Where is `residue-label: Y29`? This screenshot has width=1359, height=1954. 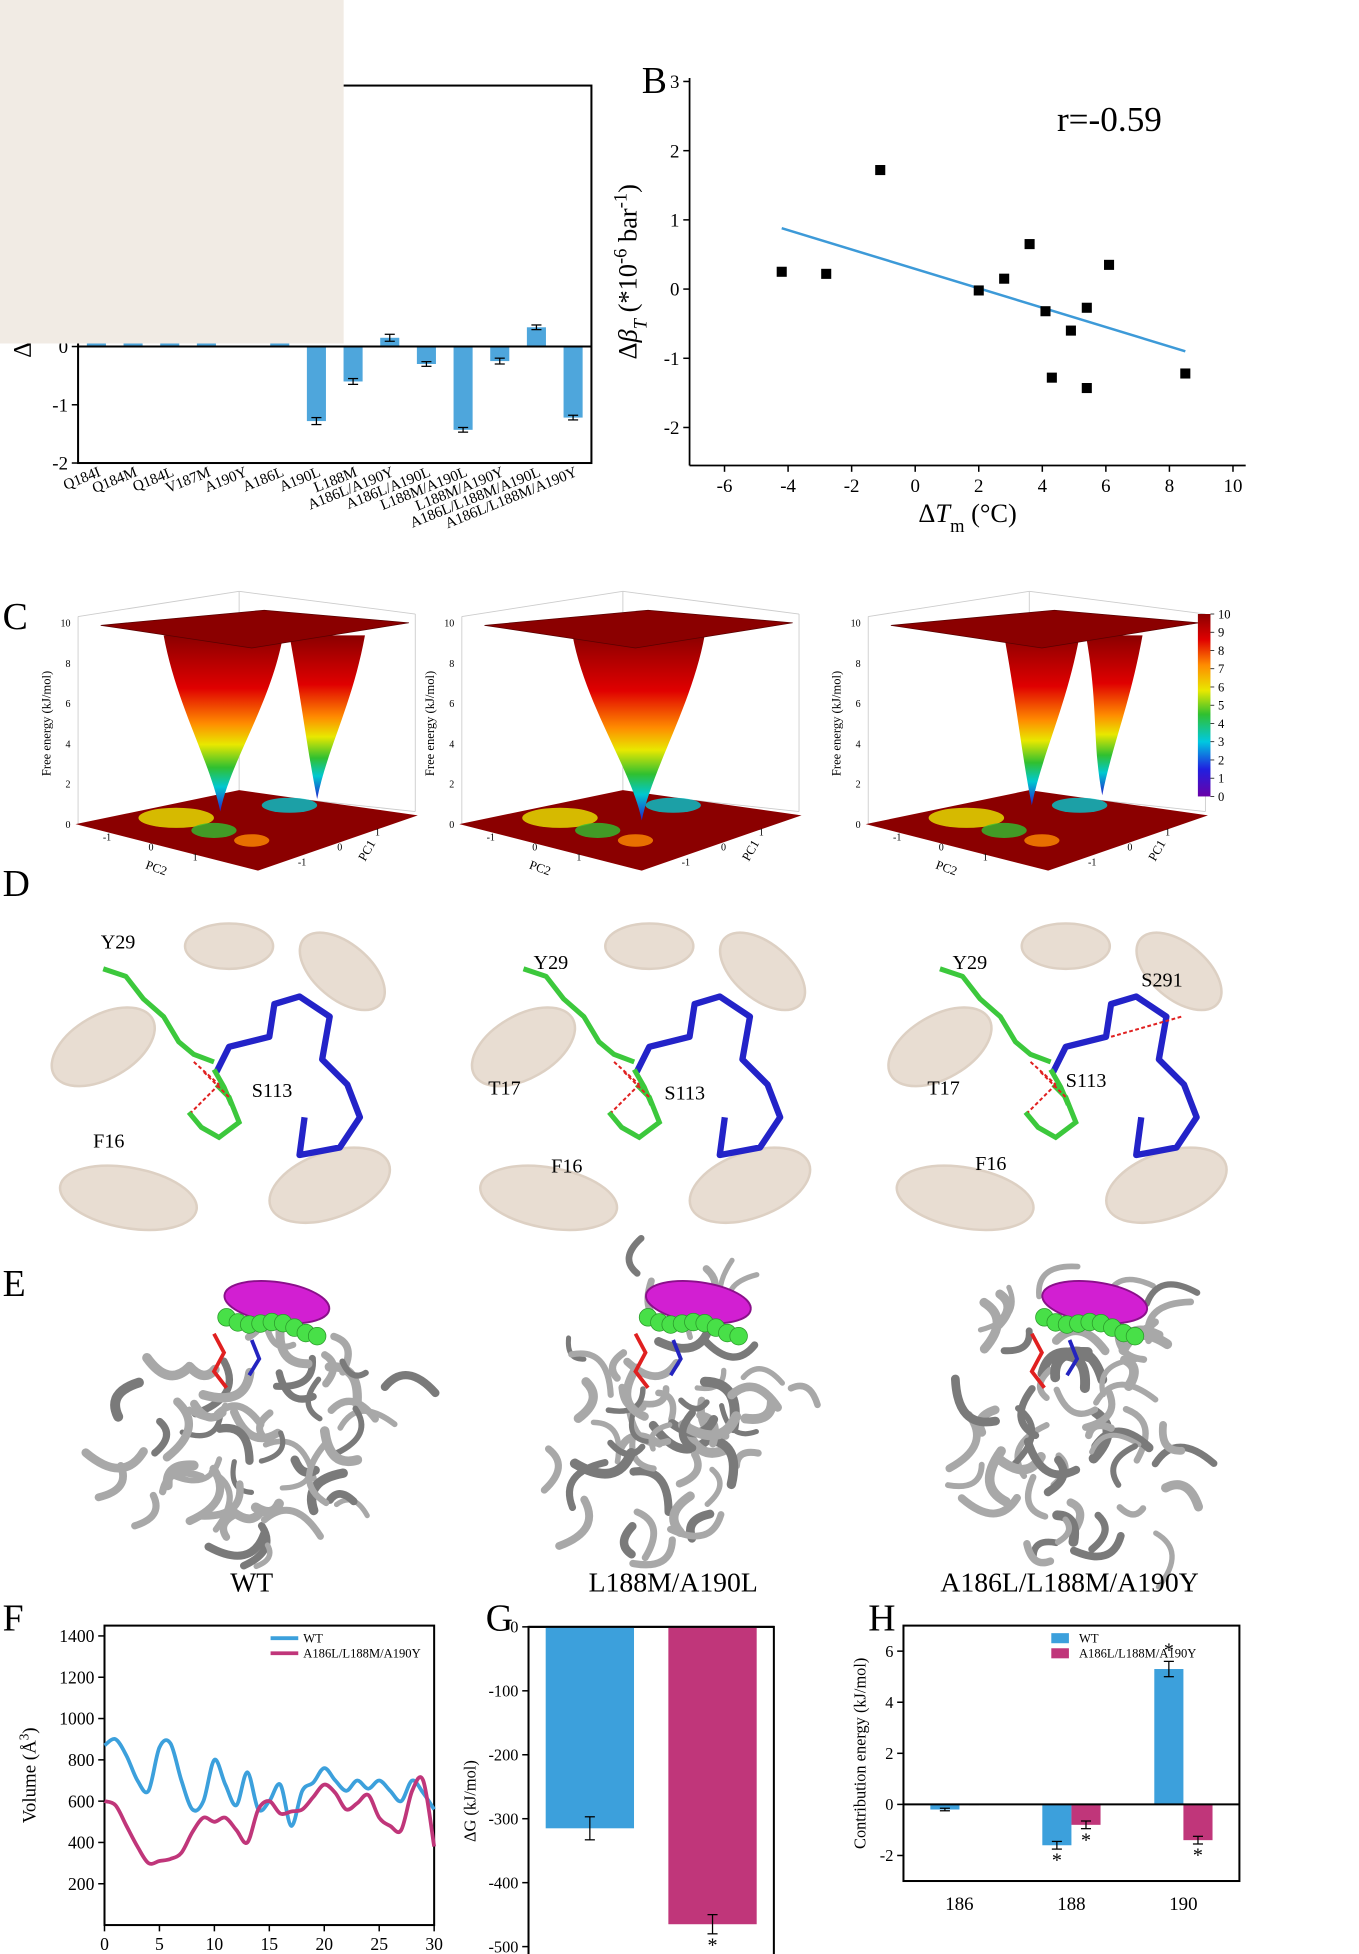
residue-label: Y29 is located at coordinates (551, 963).